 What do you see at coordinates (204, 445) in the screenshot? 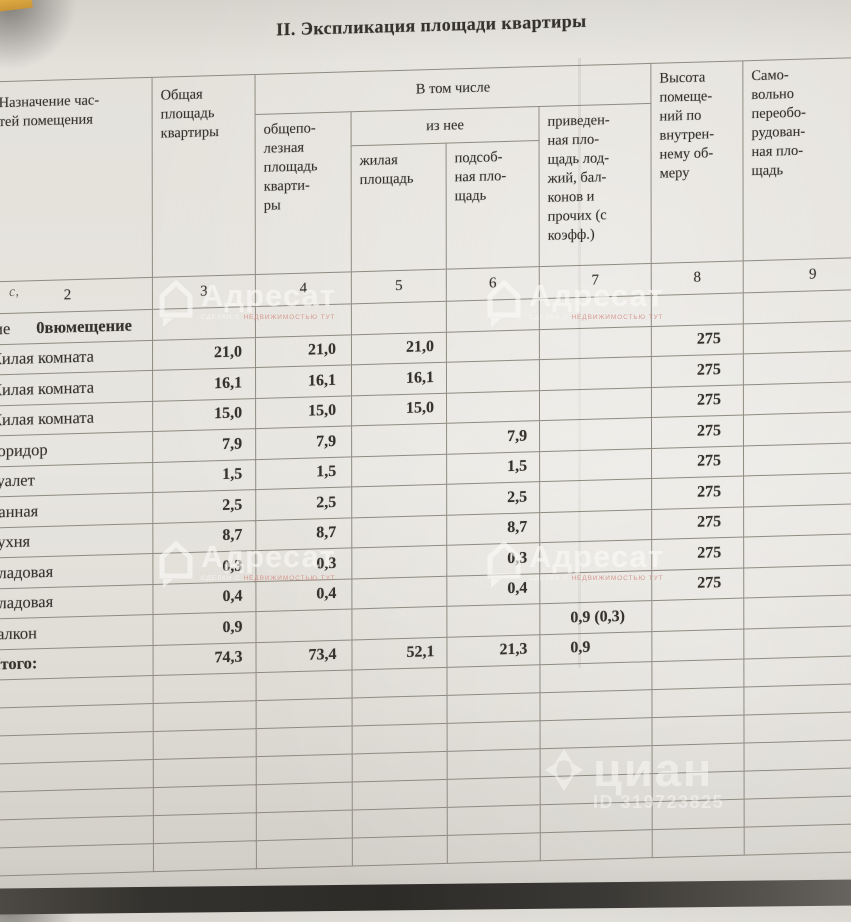
I see `cell-total: 7,9` at bounding box center [204, 445].